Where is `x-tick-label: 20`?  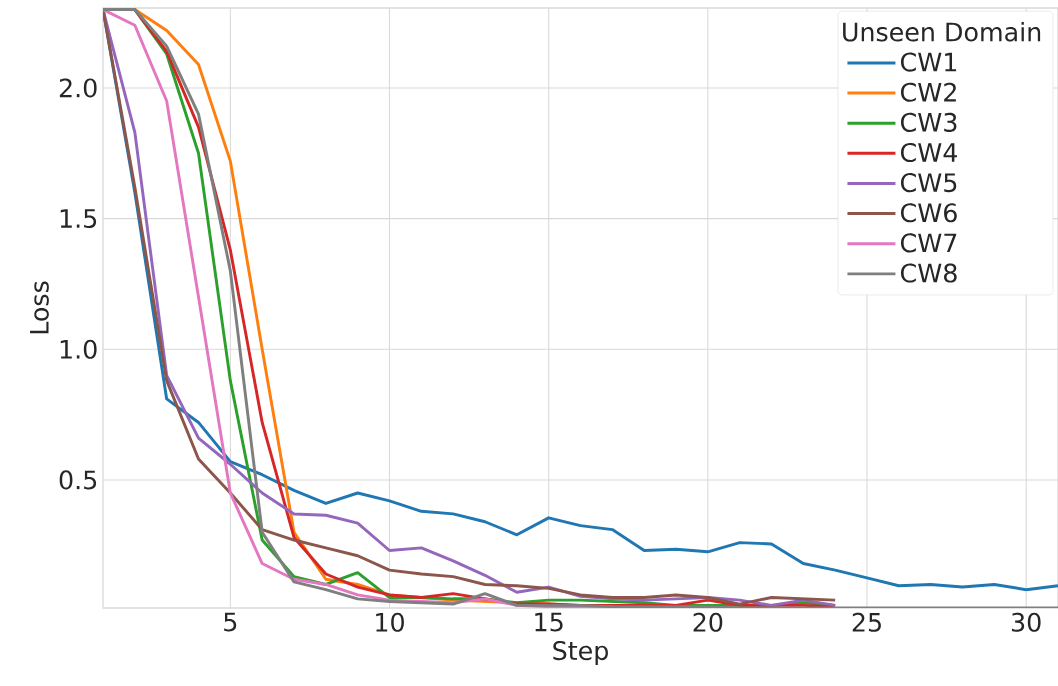 x-tick-label: 20 is located at coordinates (708, 622).